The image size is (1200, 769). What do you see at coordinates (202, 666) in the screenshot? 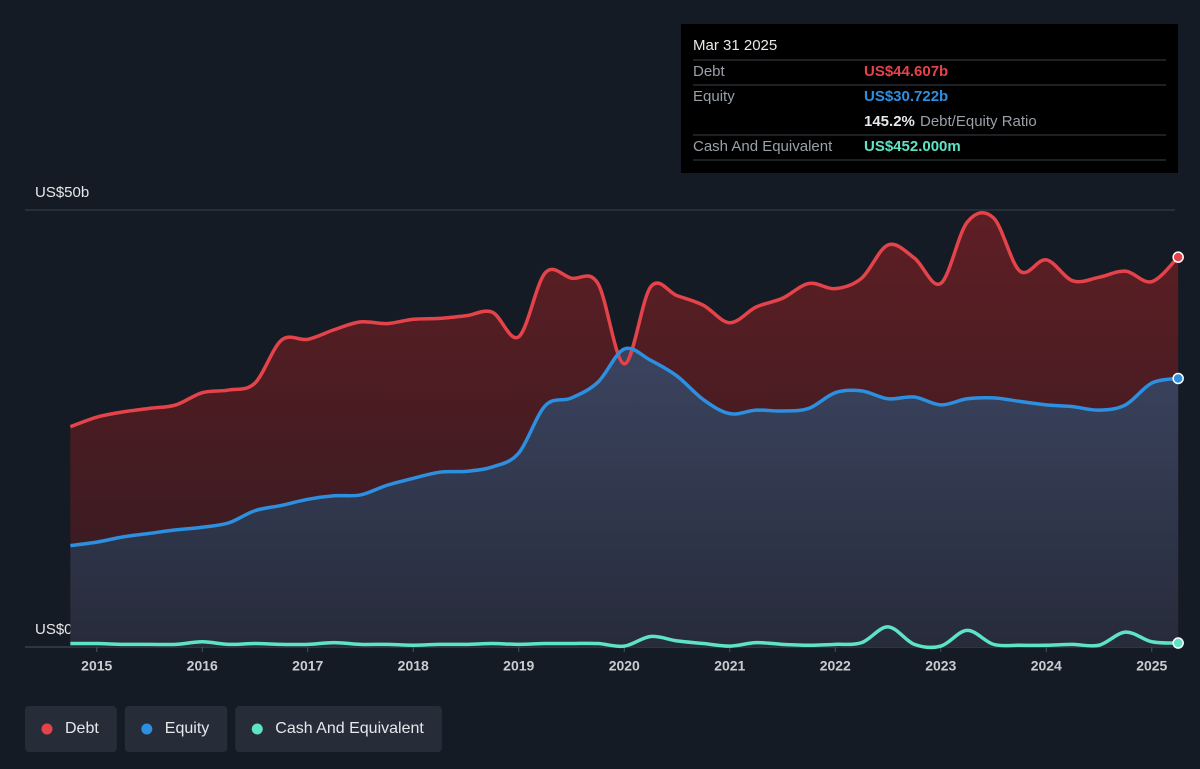
I see `x-tick-label: 2016` at bounding box center [202, 666].